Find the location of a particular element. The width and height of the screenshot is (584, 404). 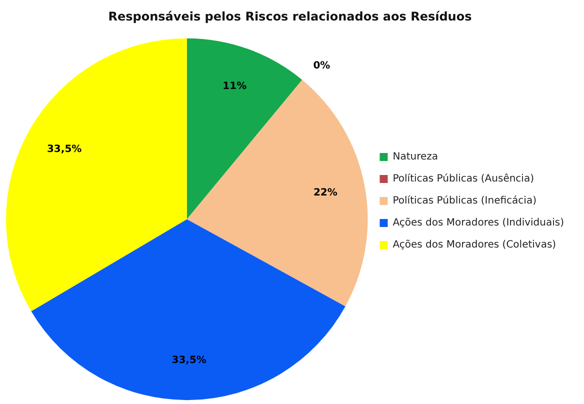

legend-label: Ações dos Moradores (Individuais) is located at coordinates (478, 223).